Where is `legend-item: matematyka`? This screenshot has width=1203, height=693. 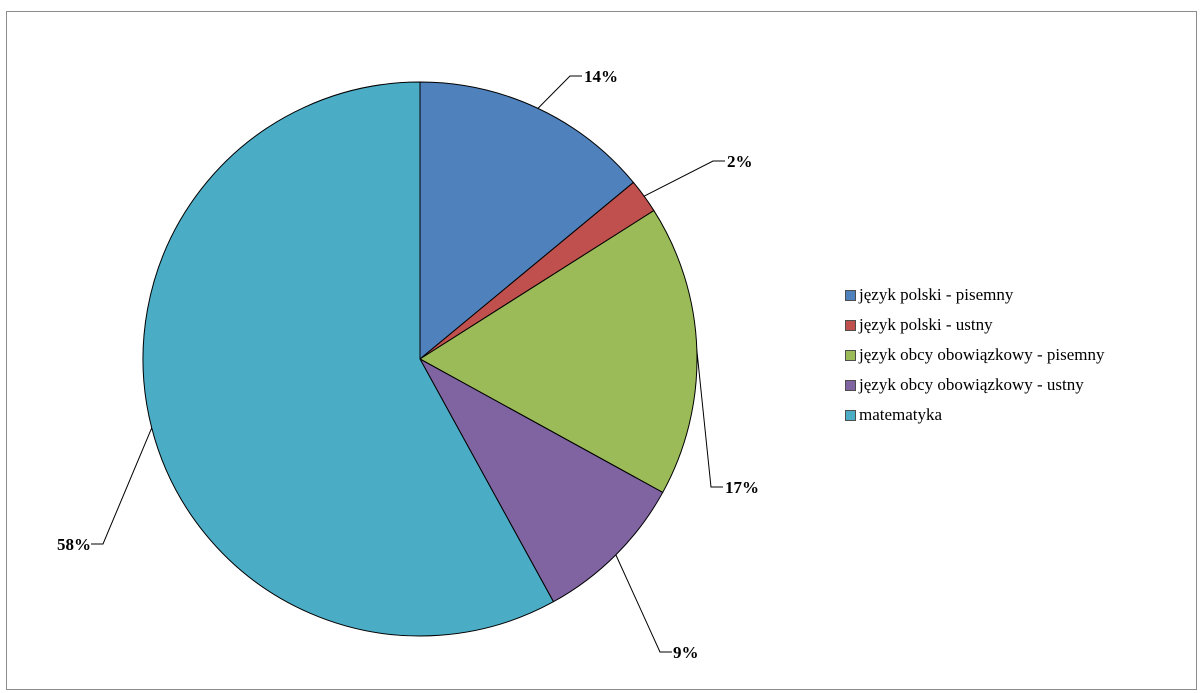 legend-item: matematyka is located at coordinates (975, 415).